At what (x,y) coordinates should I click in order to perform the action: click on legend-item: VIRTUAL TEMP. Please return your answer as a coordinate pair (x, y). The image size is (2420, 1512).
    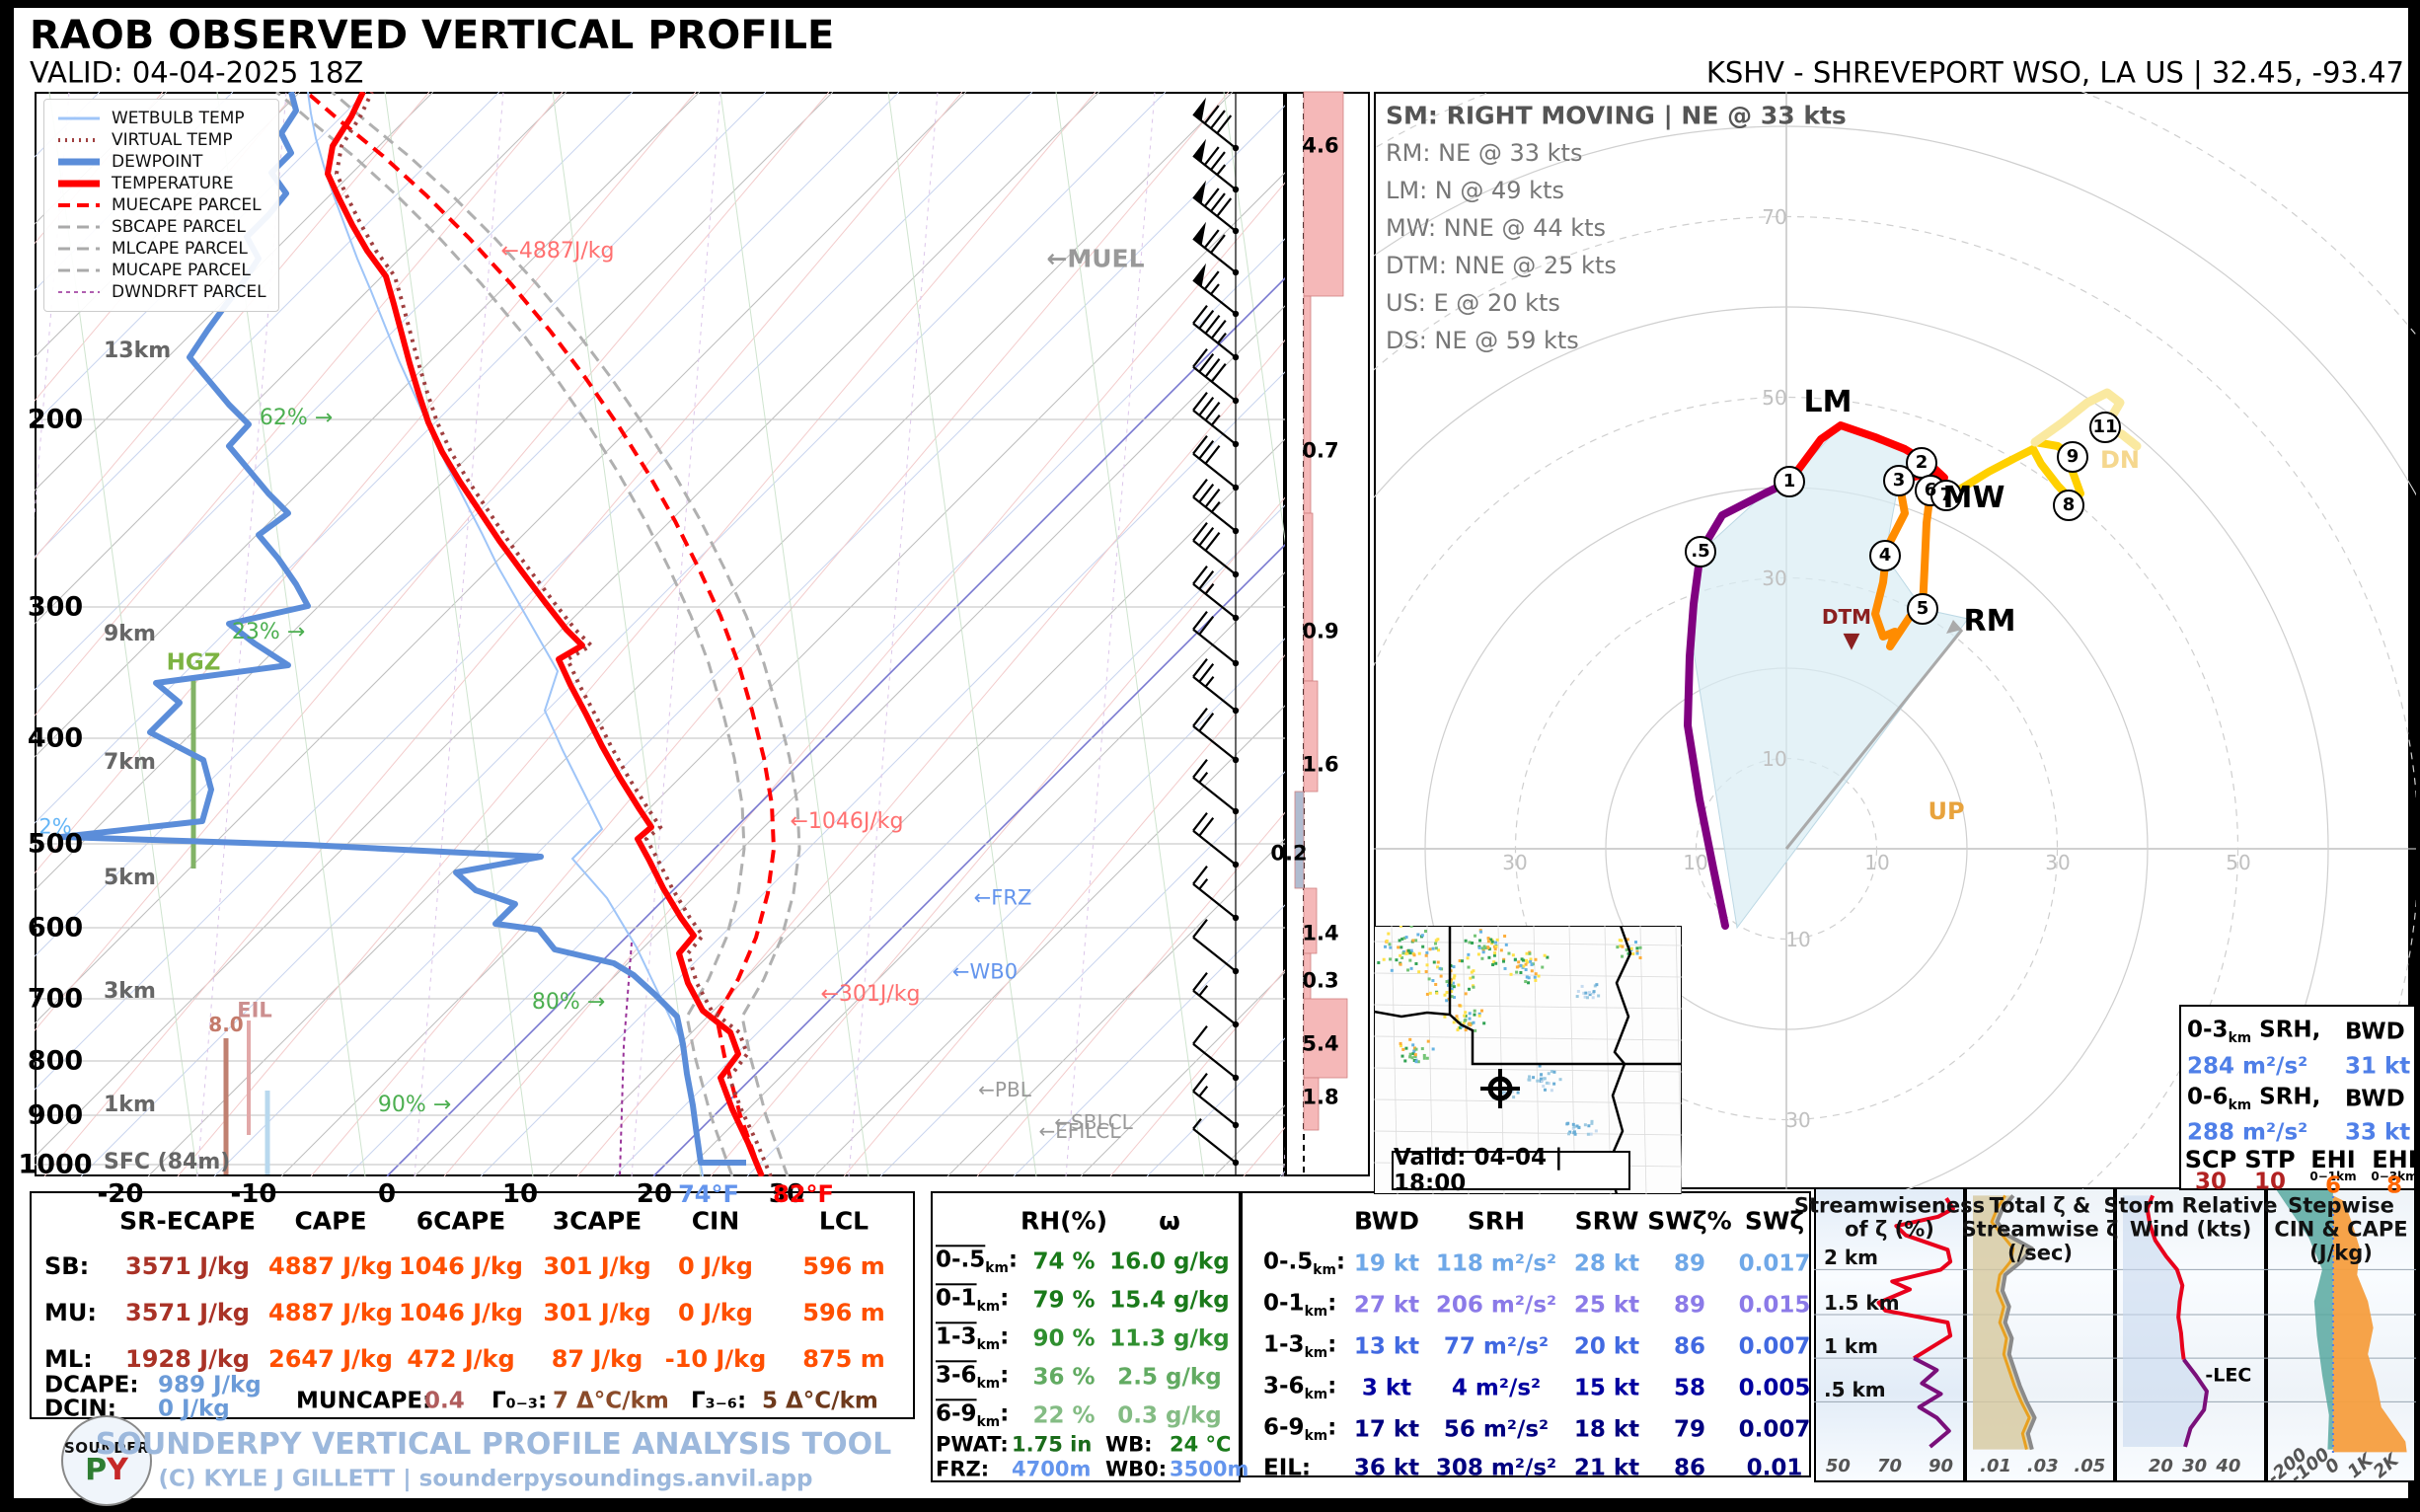
    Looking at the image, I should click on (161, 140).